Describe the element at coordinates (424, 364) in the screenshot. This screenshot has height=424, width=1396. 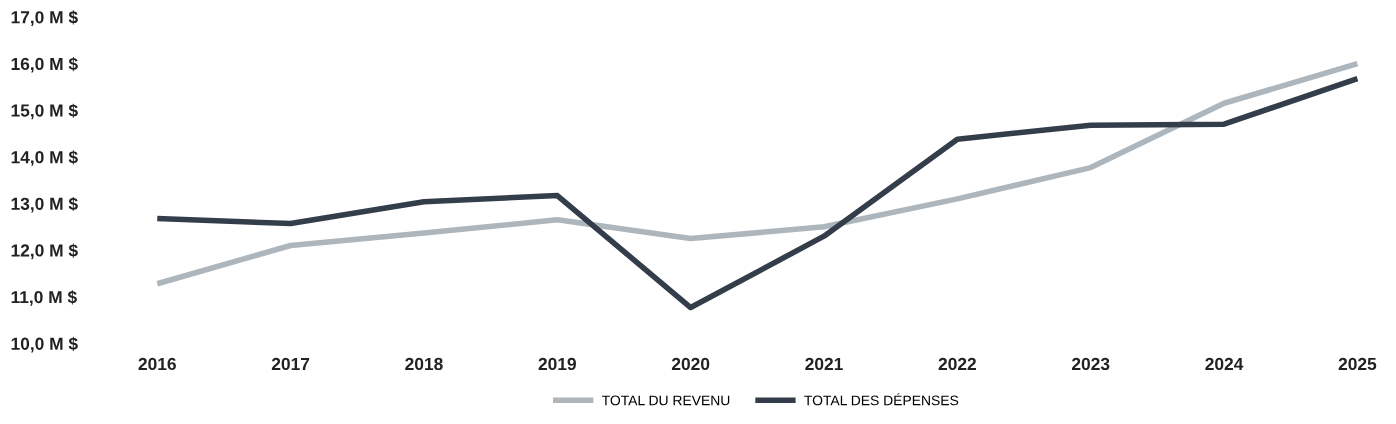
I see `x-tick-label: 2018` at that location.